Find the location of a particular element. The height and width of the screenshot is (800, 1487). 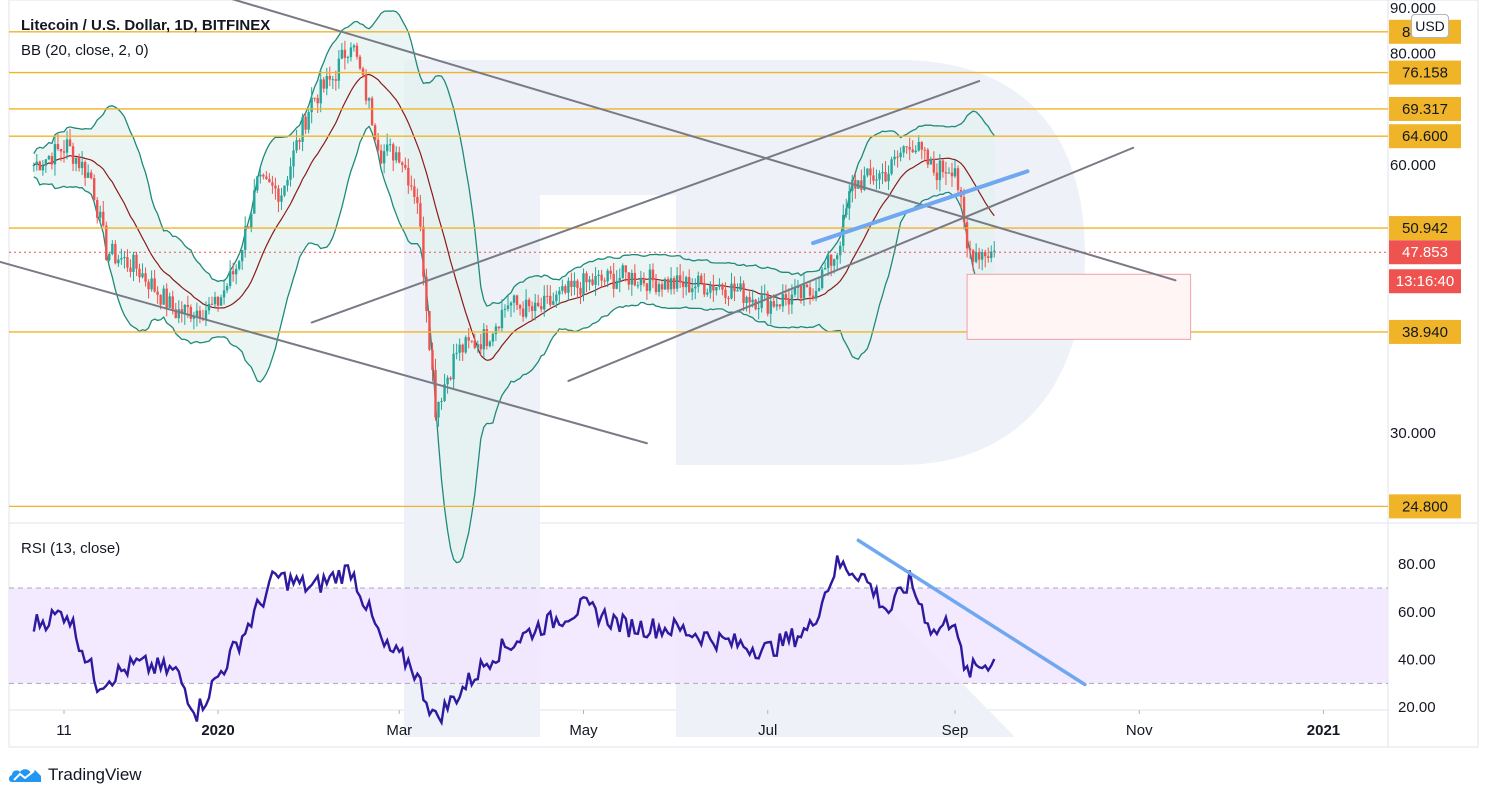

rsi-line is located at coordinates (514, 641).